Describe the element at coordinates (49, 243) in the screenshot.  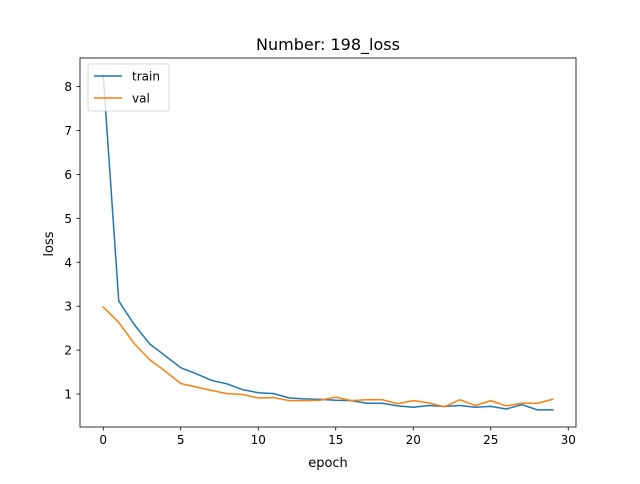
I see `y-axis-label: loss` at that location.